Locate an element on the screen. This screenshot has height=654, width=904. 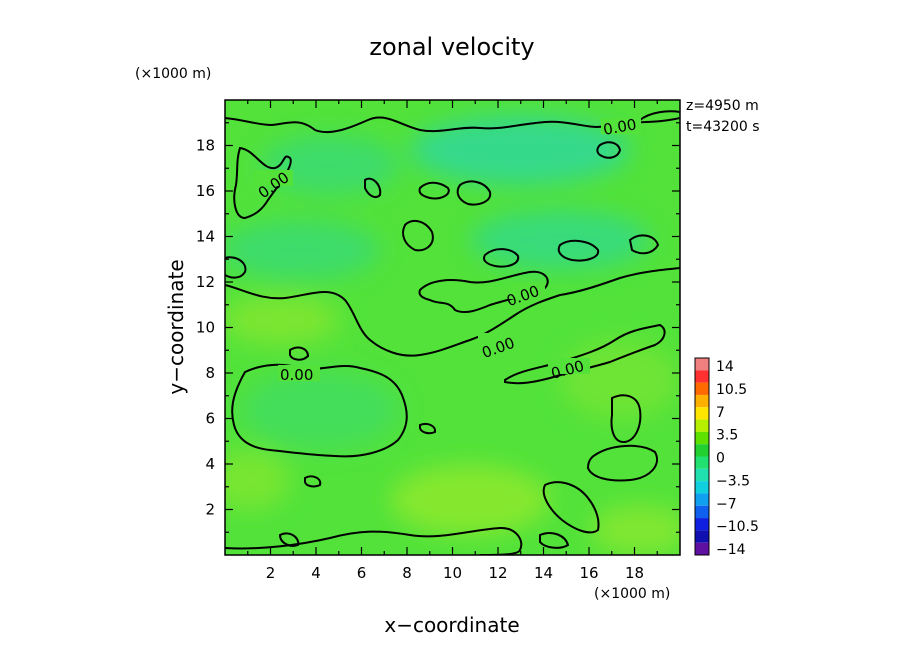
y-tick-label: 4 is located at coordinates (210, 464).